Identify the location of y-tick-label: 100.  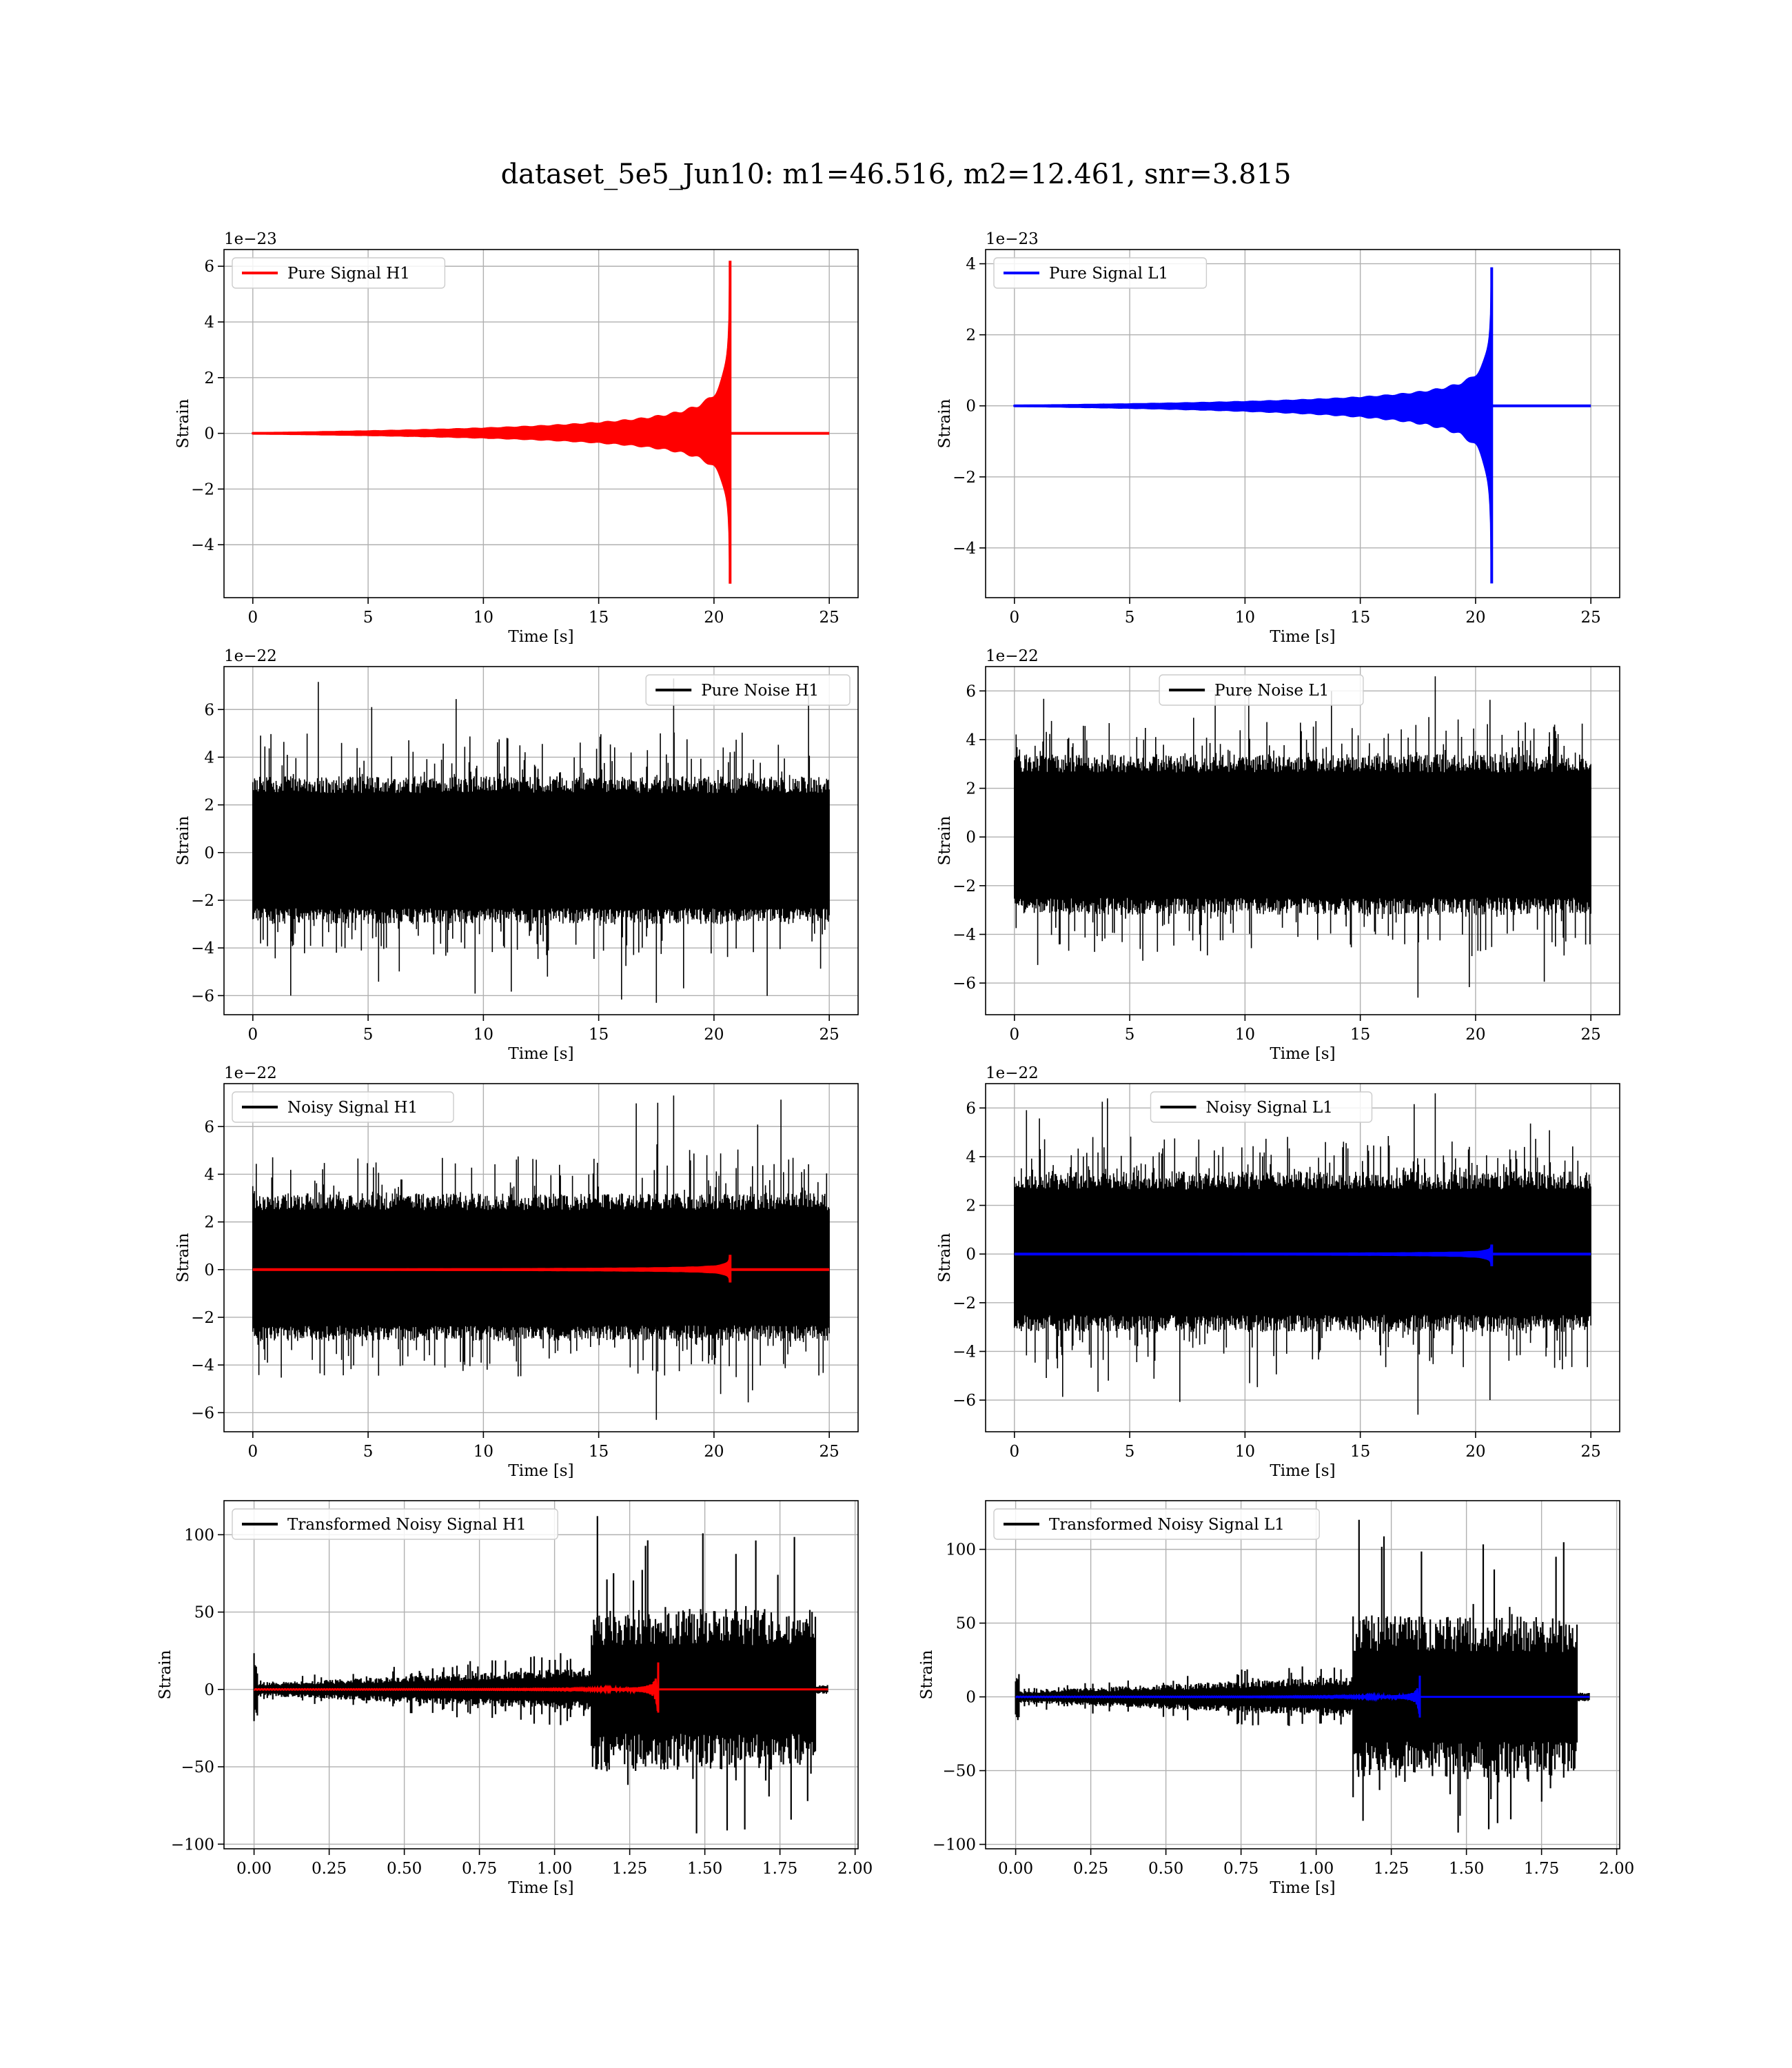
(961, 1550).